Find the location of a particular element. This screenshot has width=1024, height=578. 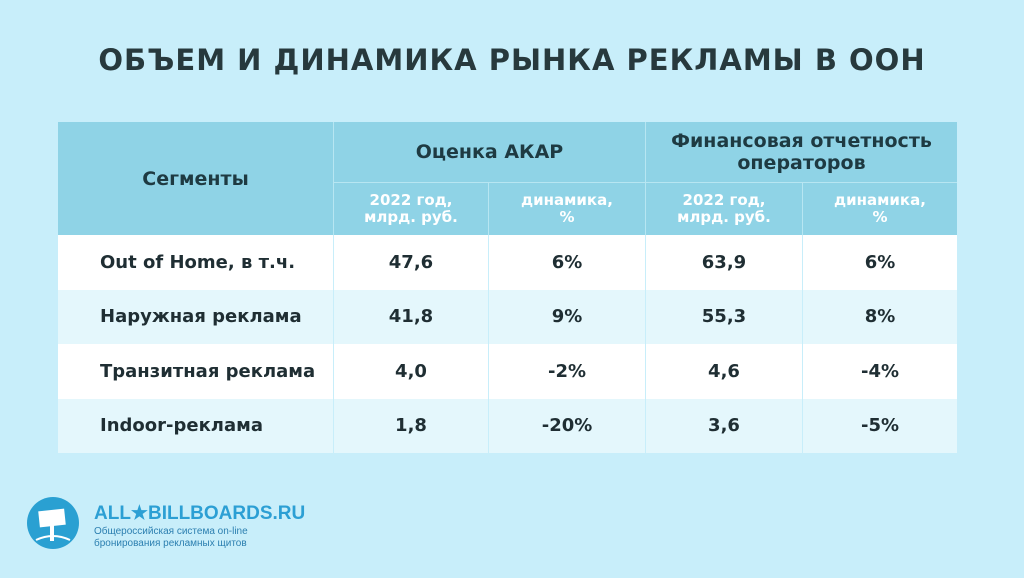

table-cell: -2% is located at coordinates (566, 371).